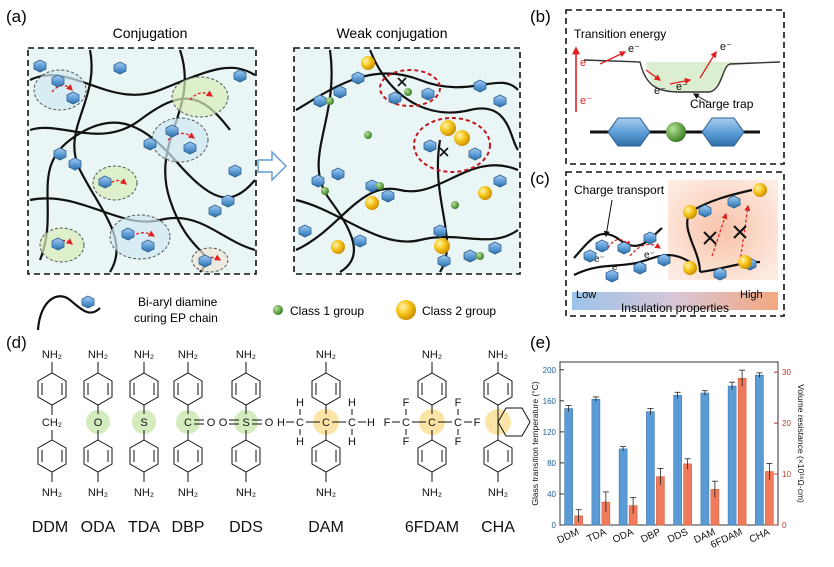 Image resolution: width=834 pixels, height=567 pixels. Describe the element at coordinates (759, 450) in the screenshot. I see `bar-tg-cha` at that location.